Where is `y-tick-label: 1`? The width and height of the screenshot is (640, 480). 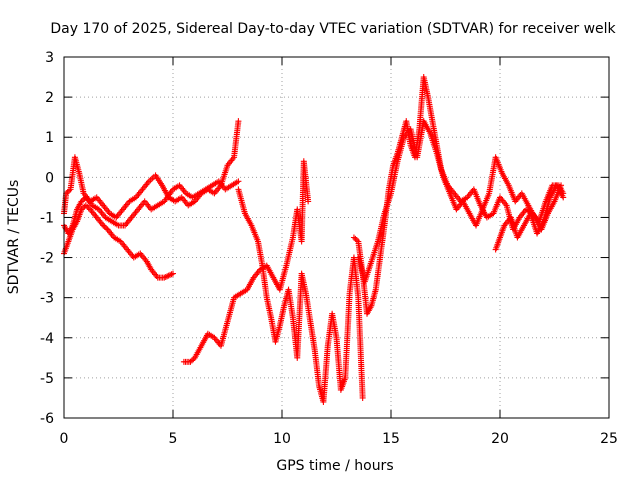
y-tick-label: 1 is located at coordinates (49, 138).